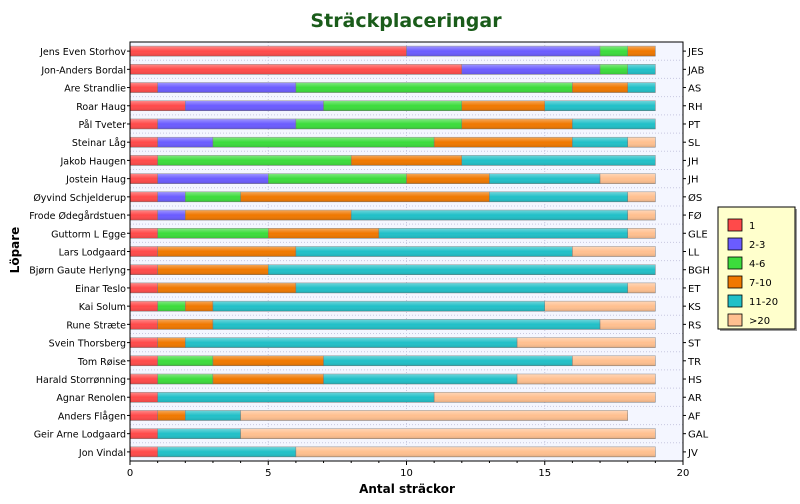 This screenshot has height=504, width=800. What do you see at coordinates (82, 52) in the screenshot?
I see `category-label: Jens Even Storhov` at bounding box center [82, 52].